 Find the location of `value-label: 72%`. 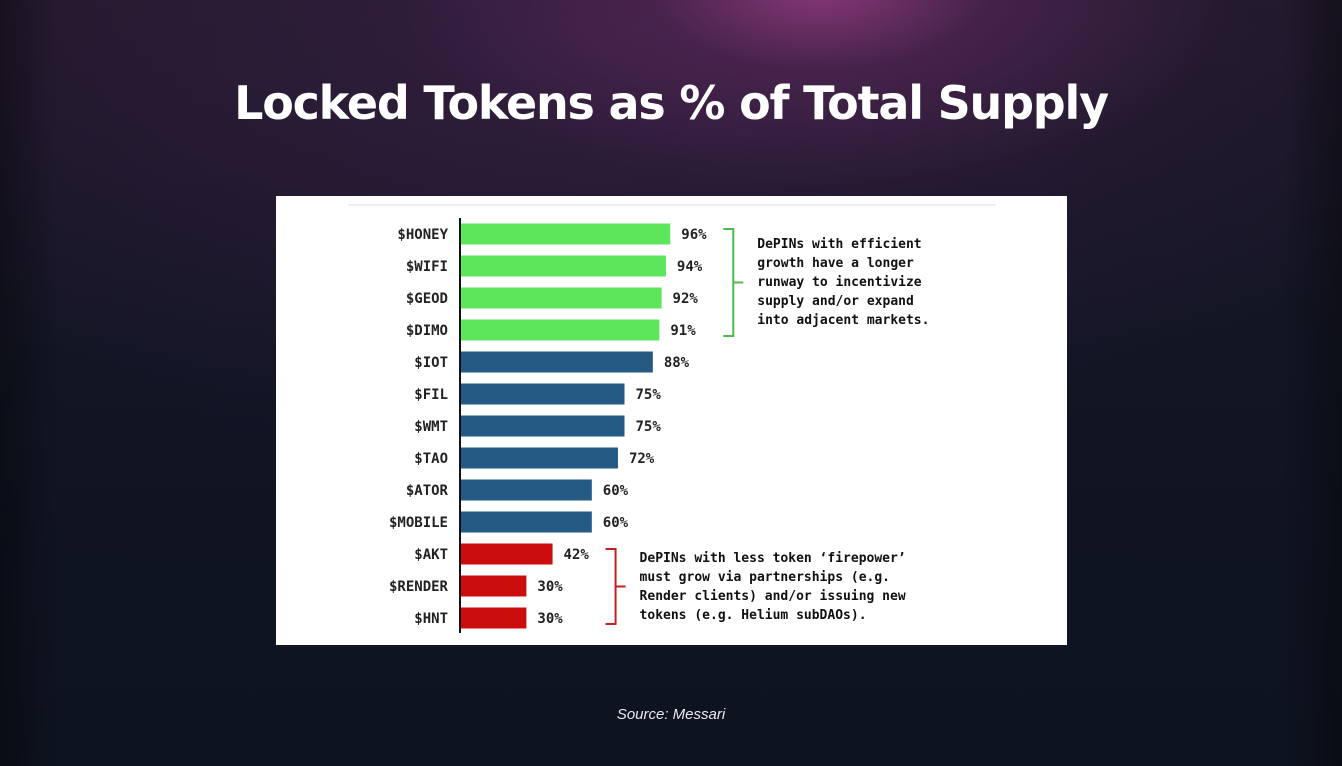

value-label: 72% is located at coordinates (642, 459).